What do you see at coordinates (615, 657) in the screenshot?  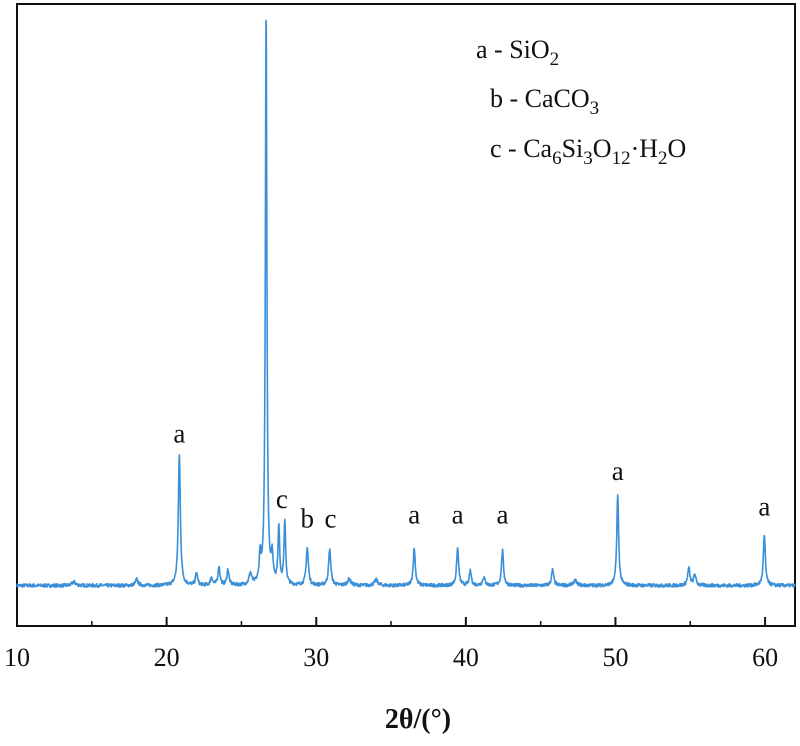 I see `x-tick-label: 50` at bounding box center [615, 657].